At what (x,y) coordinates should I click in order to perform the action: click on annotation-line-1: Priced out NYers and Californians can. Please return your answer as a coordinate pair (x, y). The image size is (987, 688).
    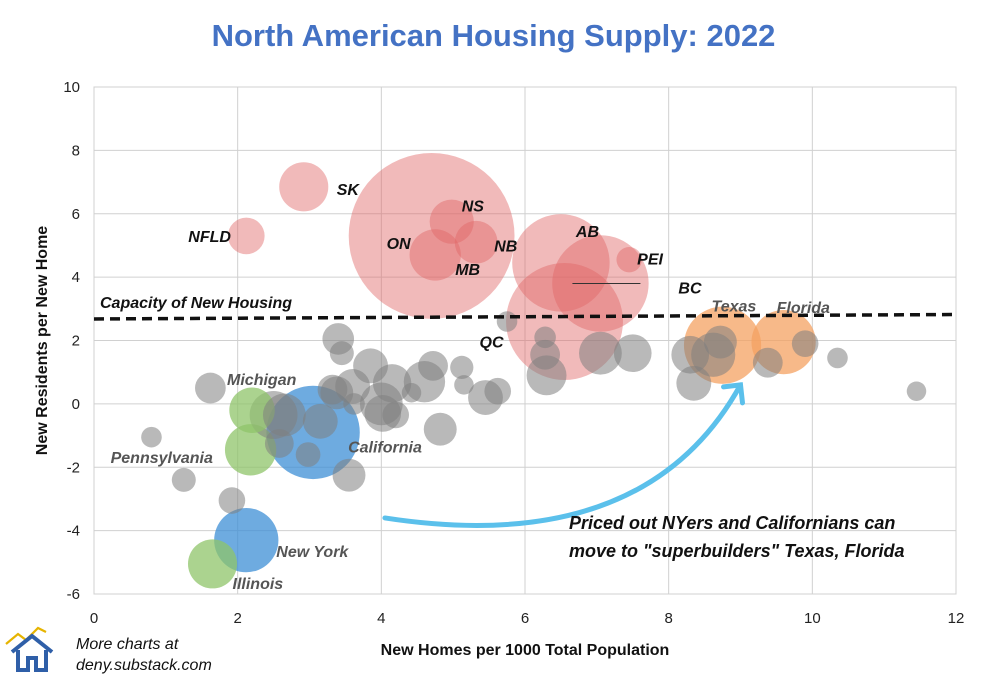
    Looking at the image, I should click on (732, 523).